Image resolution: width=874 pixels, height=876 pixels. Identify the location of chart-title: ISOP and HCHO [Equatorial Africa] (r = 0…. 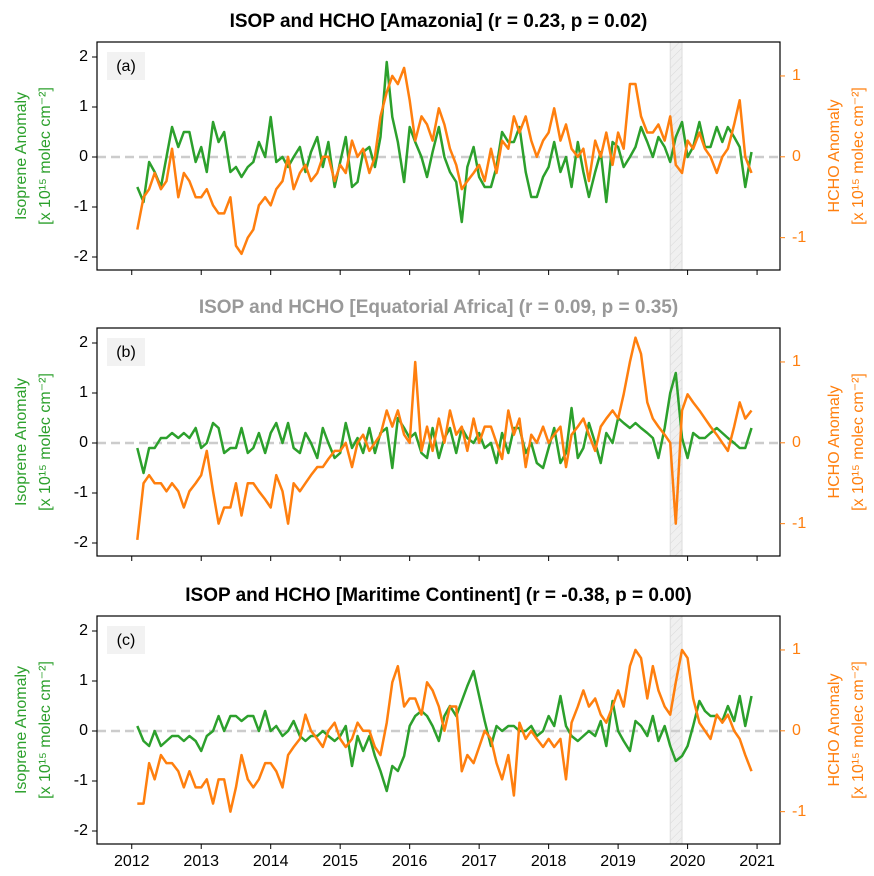
(438, 307).